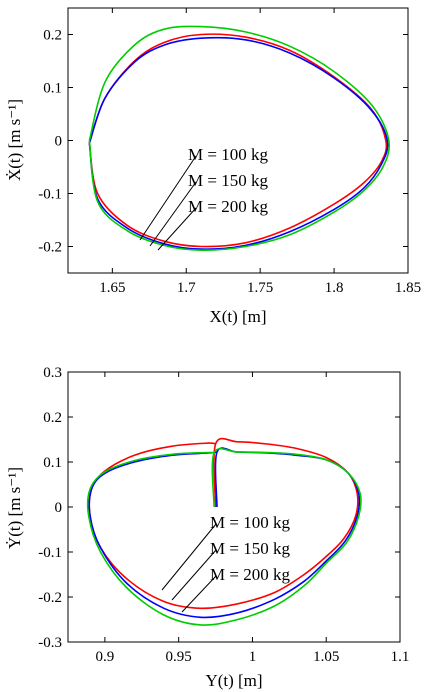  What do you see at coordinates (186, 288) in the screenshot?
I see `x-tick-label: 1.7` at bounding box center [186, 288].